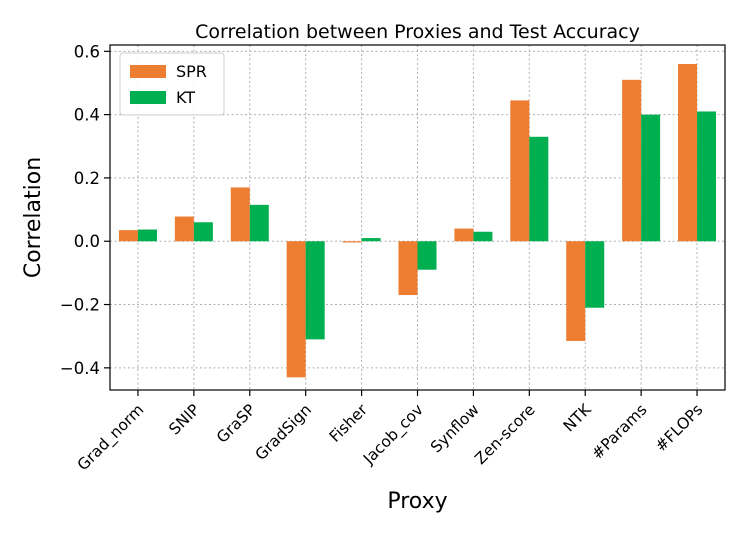 This screenshot has width=747, height=534. What do you see at coordinates (111, 438) in the screenshot?
I see `x-tick-label-0: Grad_norm` at bounding box center [111, 438].